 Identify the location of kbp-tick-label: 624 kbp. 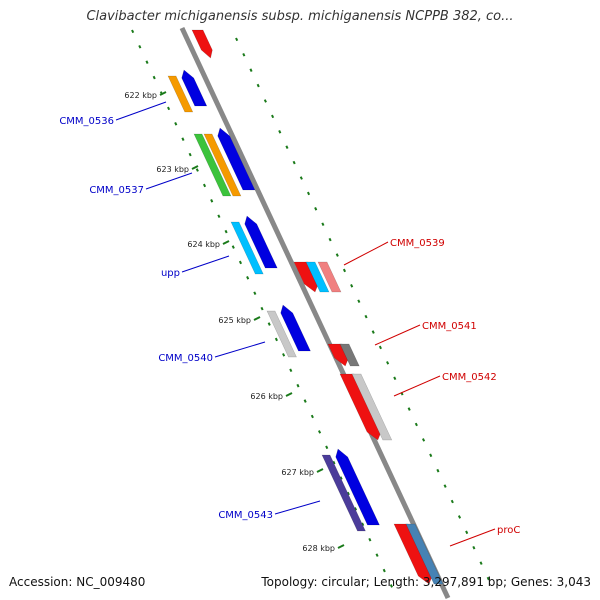
(203, 244).